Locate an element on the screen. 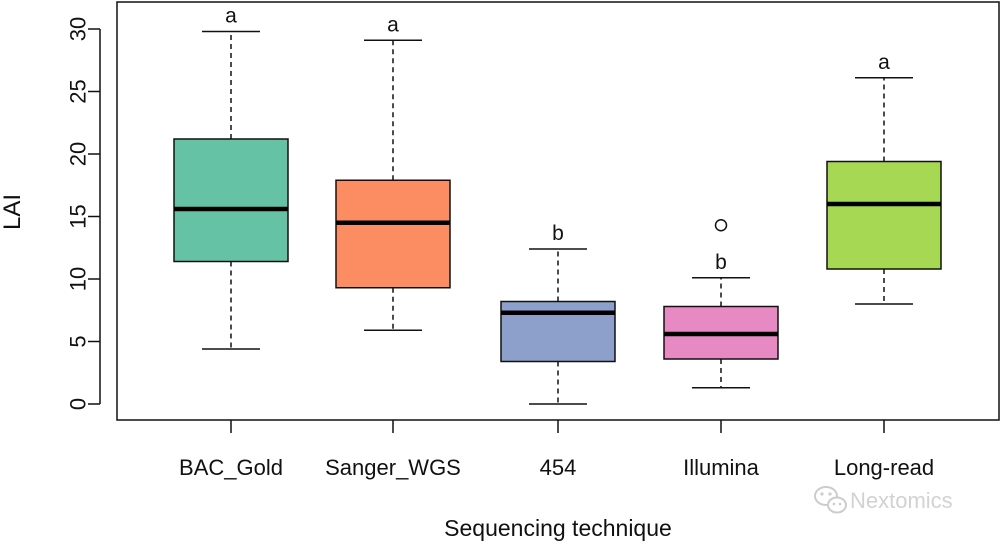  box-454: b is located at coordinates (558, 313).